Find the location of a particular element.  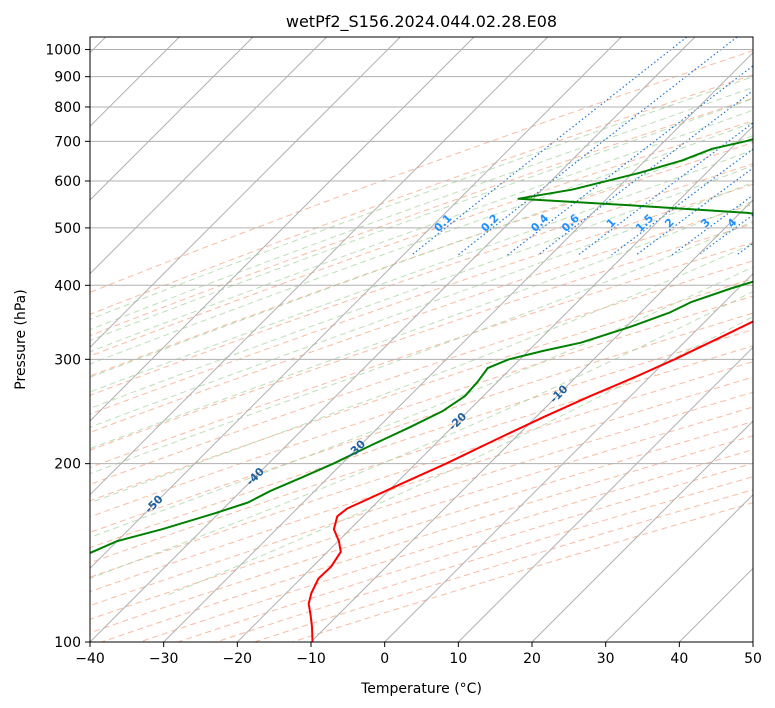

x-tick-label: 20 is located at coordinates (532, 659).